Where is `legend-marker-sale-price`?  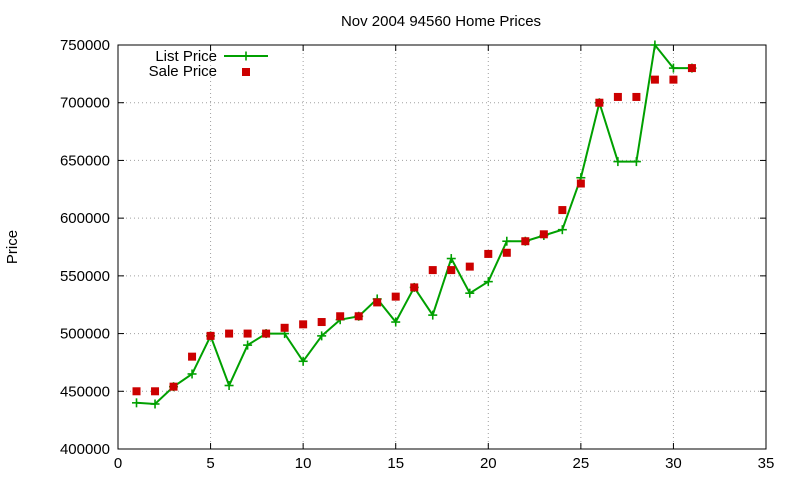
legend-marker-sale-price is located at coordinates (246, 72).